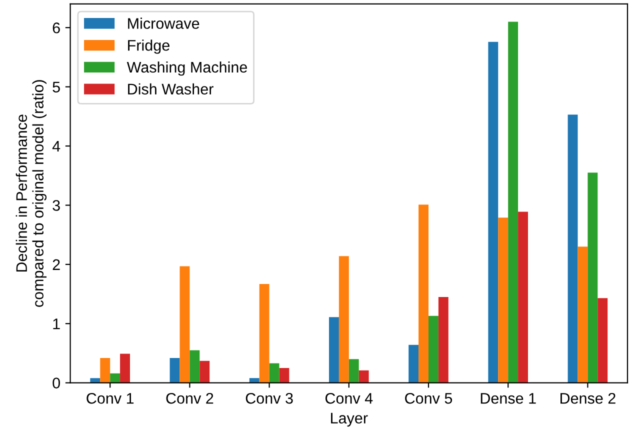 The width and height of the screenshot is (639, 437). Describe the element at coordinates (428, 398) in the screenshot. I see `x-tick-label: Conv 5` at that location.